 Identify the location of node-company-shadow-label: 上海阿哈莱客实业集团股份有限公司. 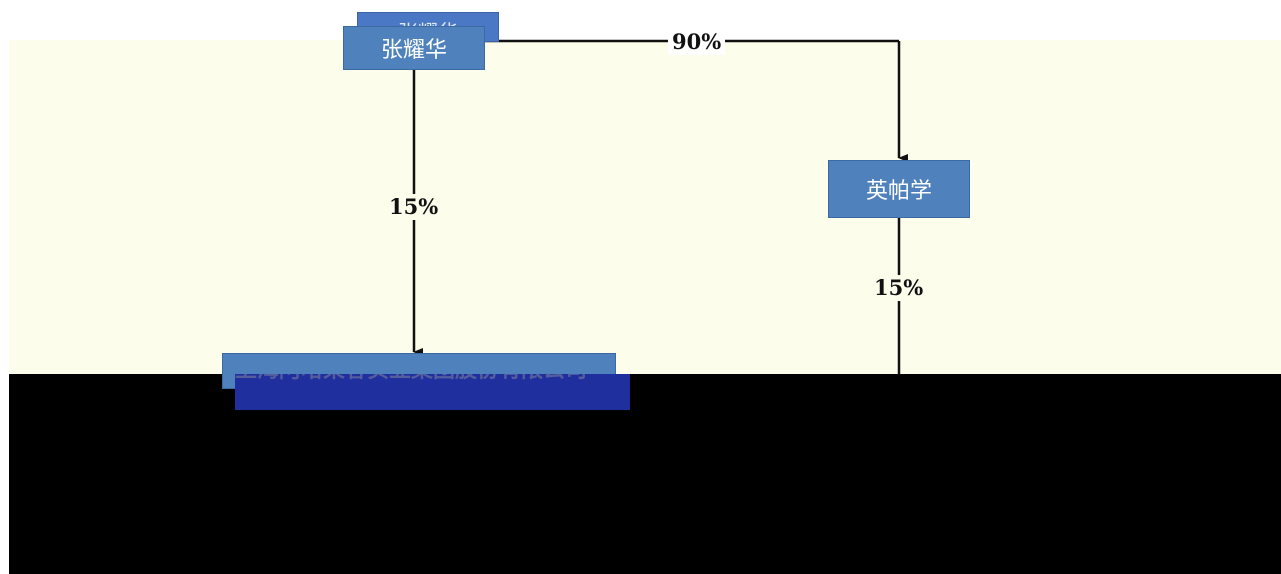
(411, 379).